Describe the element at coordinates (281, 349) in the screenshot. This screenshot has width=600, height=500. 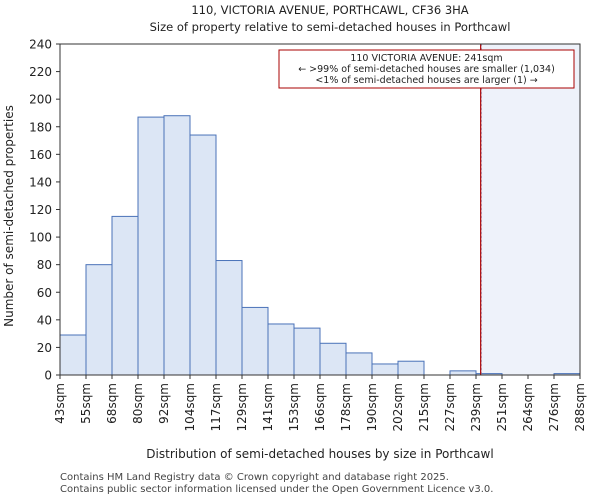
I see `bar-141sqm` at that location.